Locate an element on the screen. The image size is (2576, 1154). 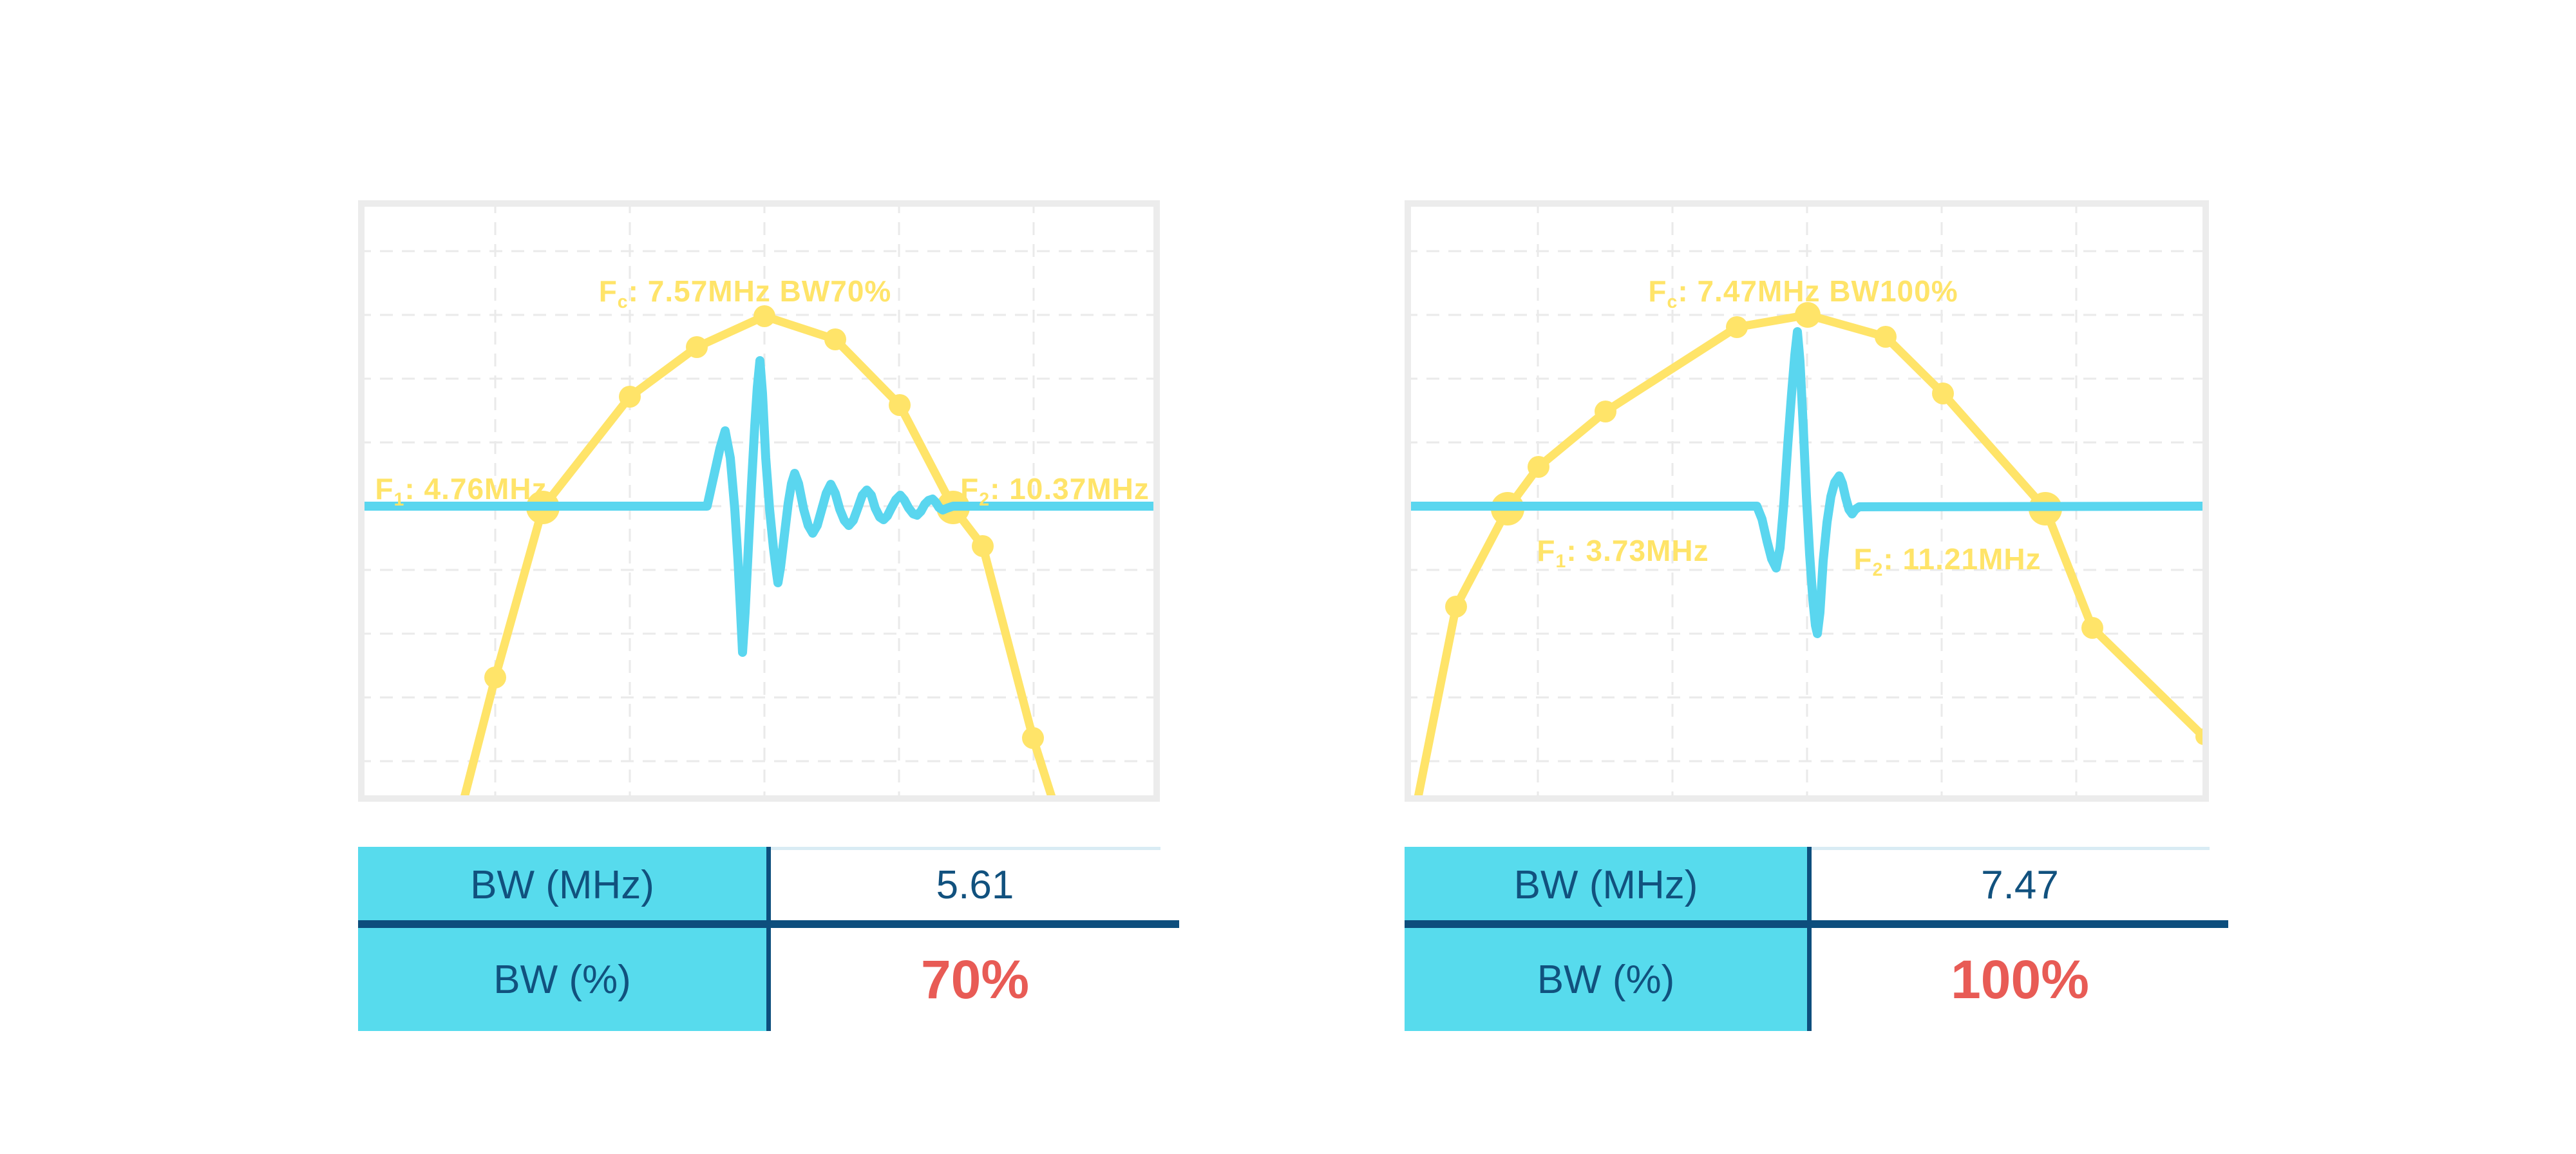
bw-pct-value: 100% is located at coordinates (2020, 979).